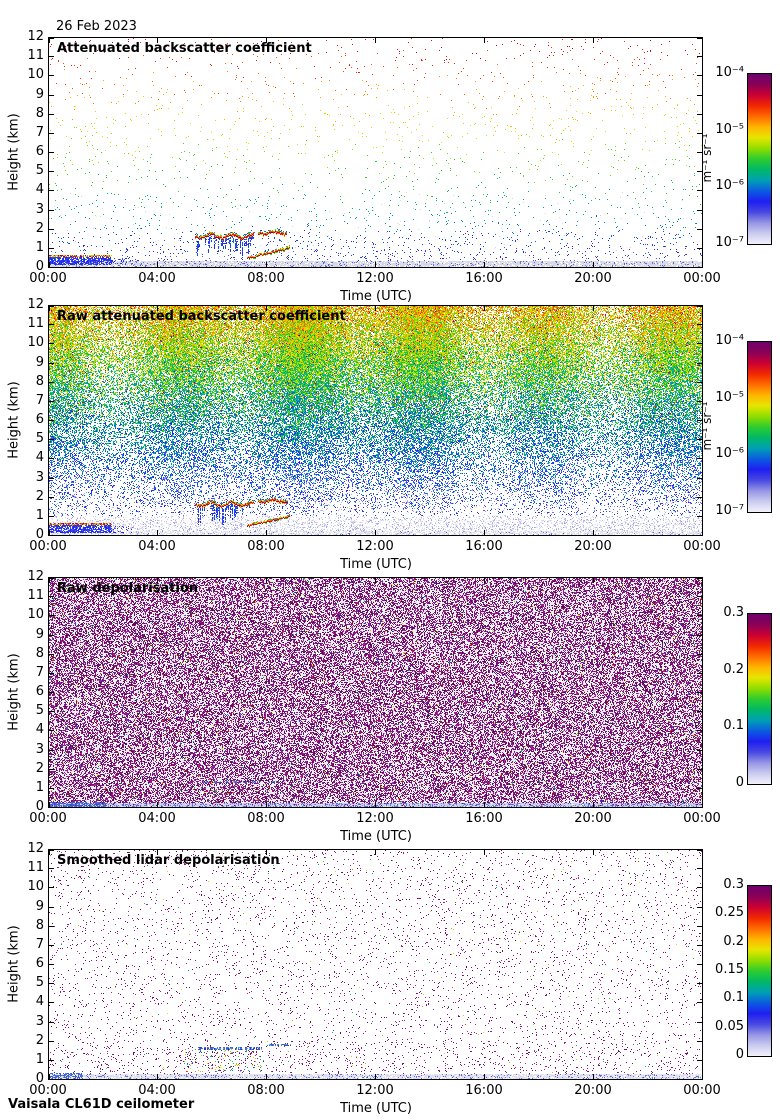 The image size is (780, 1120). What do you see at coordinates (729, 1026) in the screenshot?
I see `colorbar-tick-label: 0.05` at bounding box center [729, 1026].